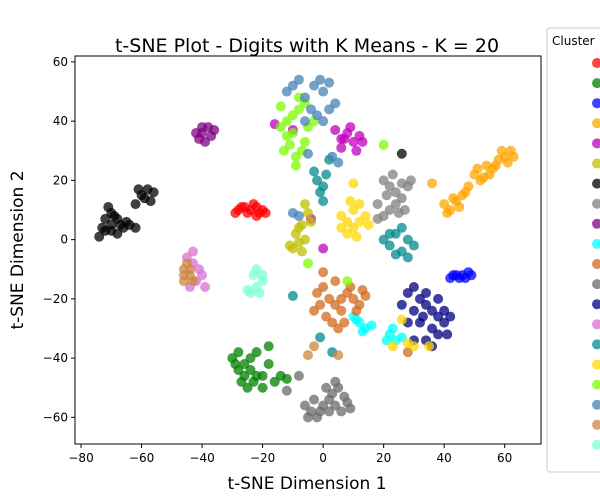 This screenshot has height=500, width=600. What do you see at coordinates (60, 121) in the screenshot?
I see `y-tick-label: 40` at bounding box center [60, 121].